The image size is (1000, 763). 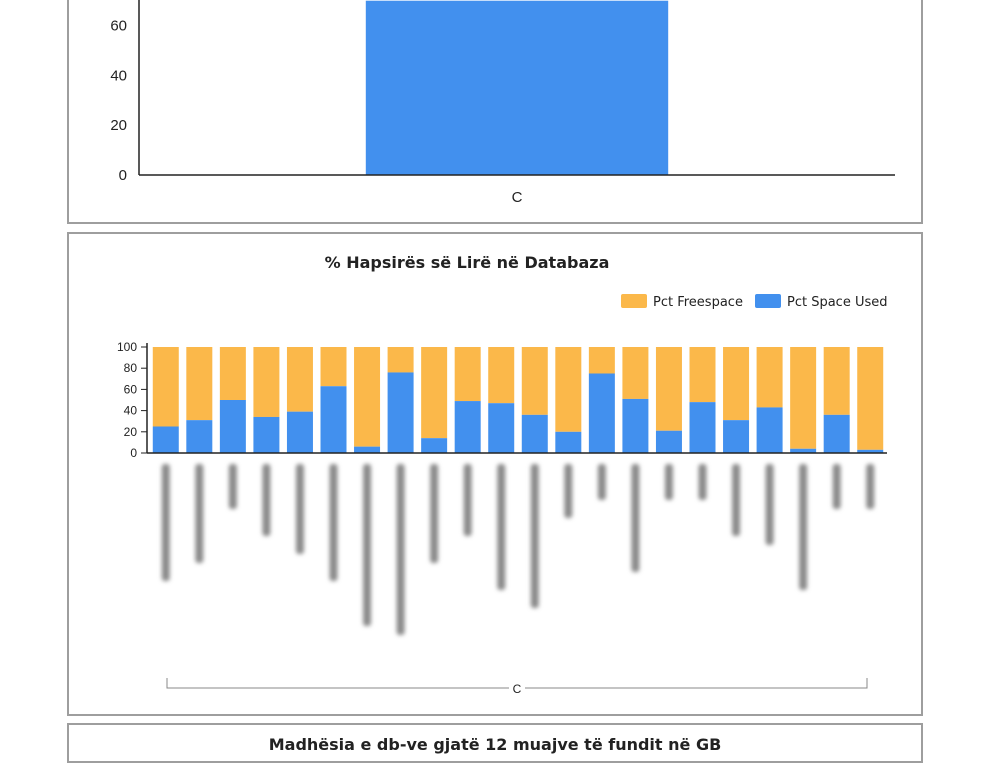 What do you see at coordinates (467, 262) in the screenshot?
I see `chart-title: % Hapsirës së Lirë në Databaza` at bounding box center [467, 262].